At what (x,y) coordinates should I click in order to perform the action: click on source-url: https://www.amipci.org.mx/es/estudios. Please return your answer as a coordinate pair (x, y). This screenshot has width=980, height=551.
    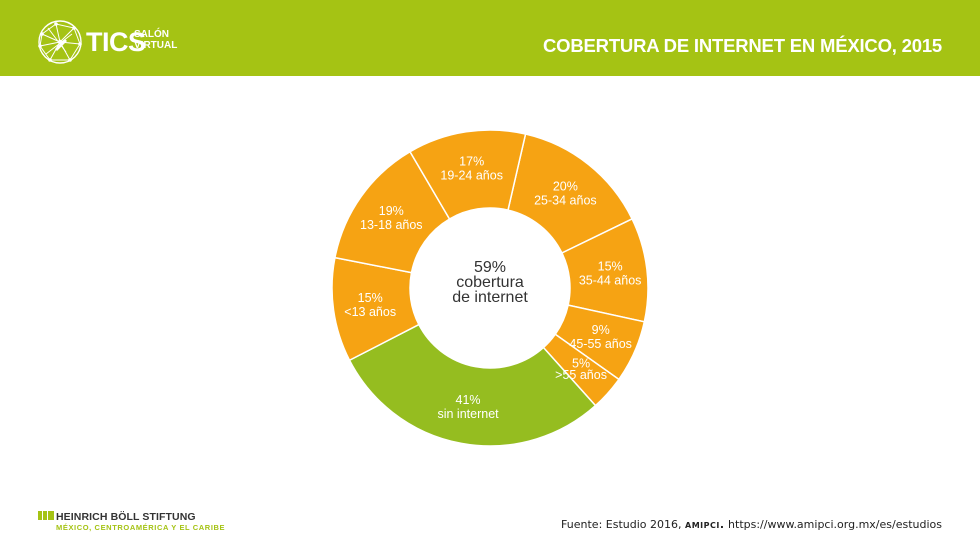
    Looking at the image, I should click on (835, 524).